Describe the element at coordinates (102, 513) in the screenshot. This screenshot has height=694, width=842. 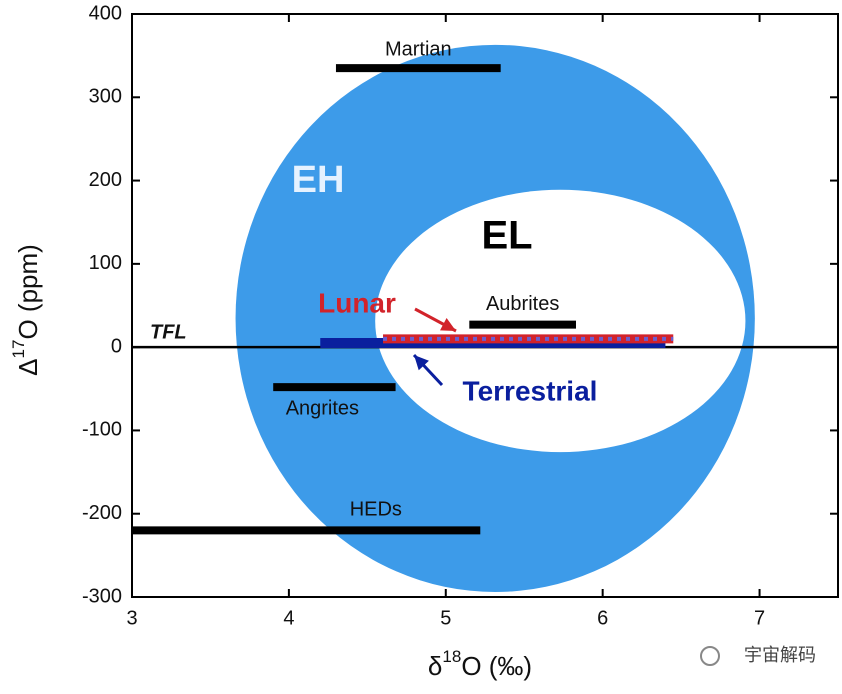
I see `y-tick-label: -200` at that location.